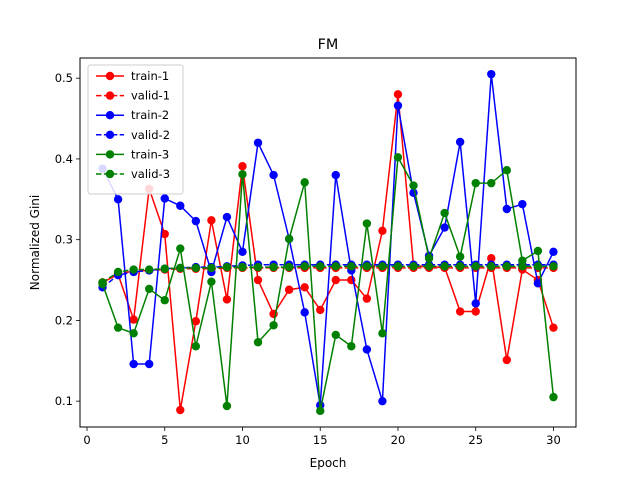 This screenshot has width=640, height=480. What do you see at coordinates (86, 440) in the screenshot?
I see `x-tick-label: 0` at bounding box center [86, 440].